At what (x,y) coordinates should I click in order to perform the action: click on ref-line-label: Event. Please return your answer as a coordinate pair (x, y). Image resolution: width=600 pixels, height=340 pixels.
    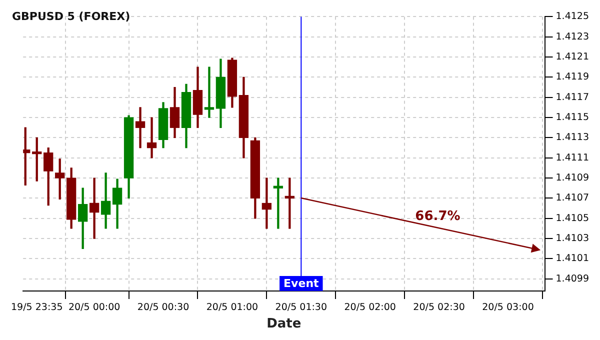
    Looking at the image, I should click on (301, 283).